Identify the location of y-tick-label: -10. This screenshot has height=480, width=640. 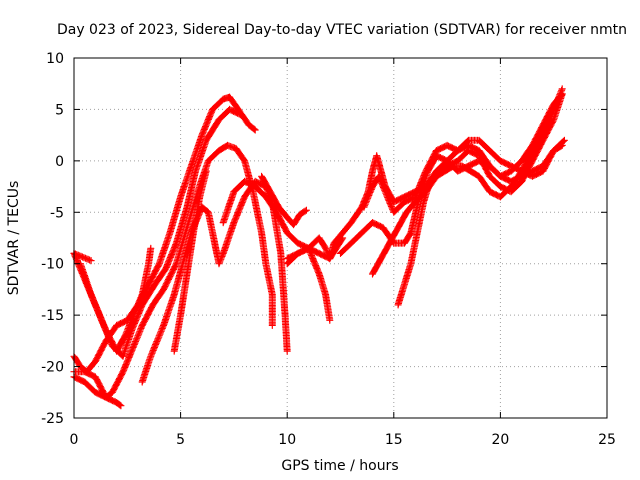
(52, 265).